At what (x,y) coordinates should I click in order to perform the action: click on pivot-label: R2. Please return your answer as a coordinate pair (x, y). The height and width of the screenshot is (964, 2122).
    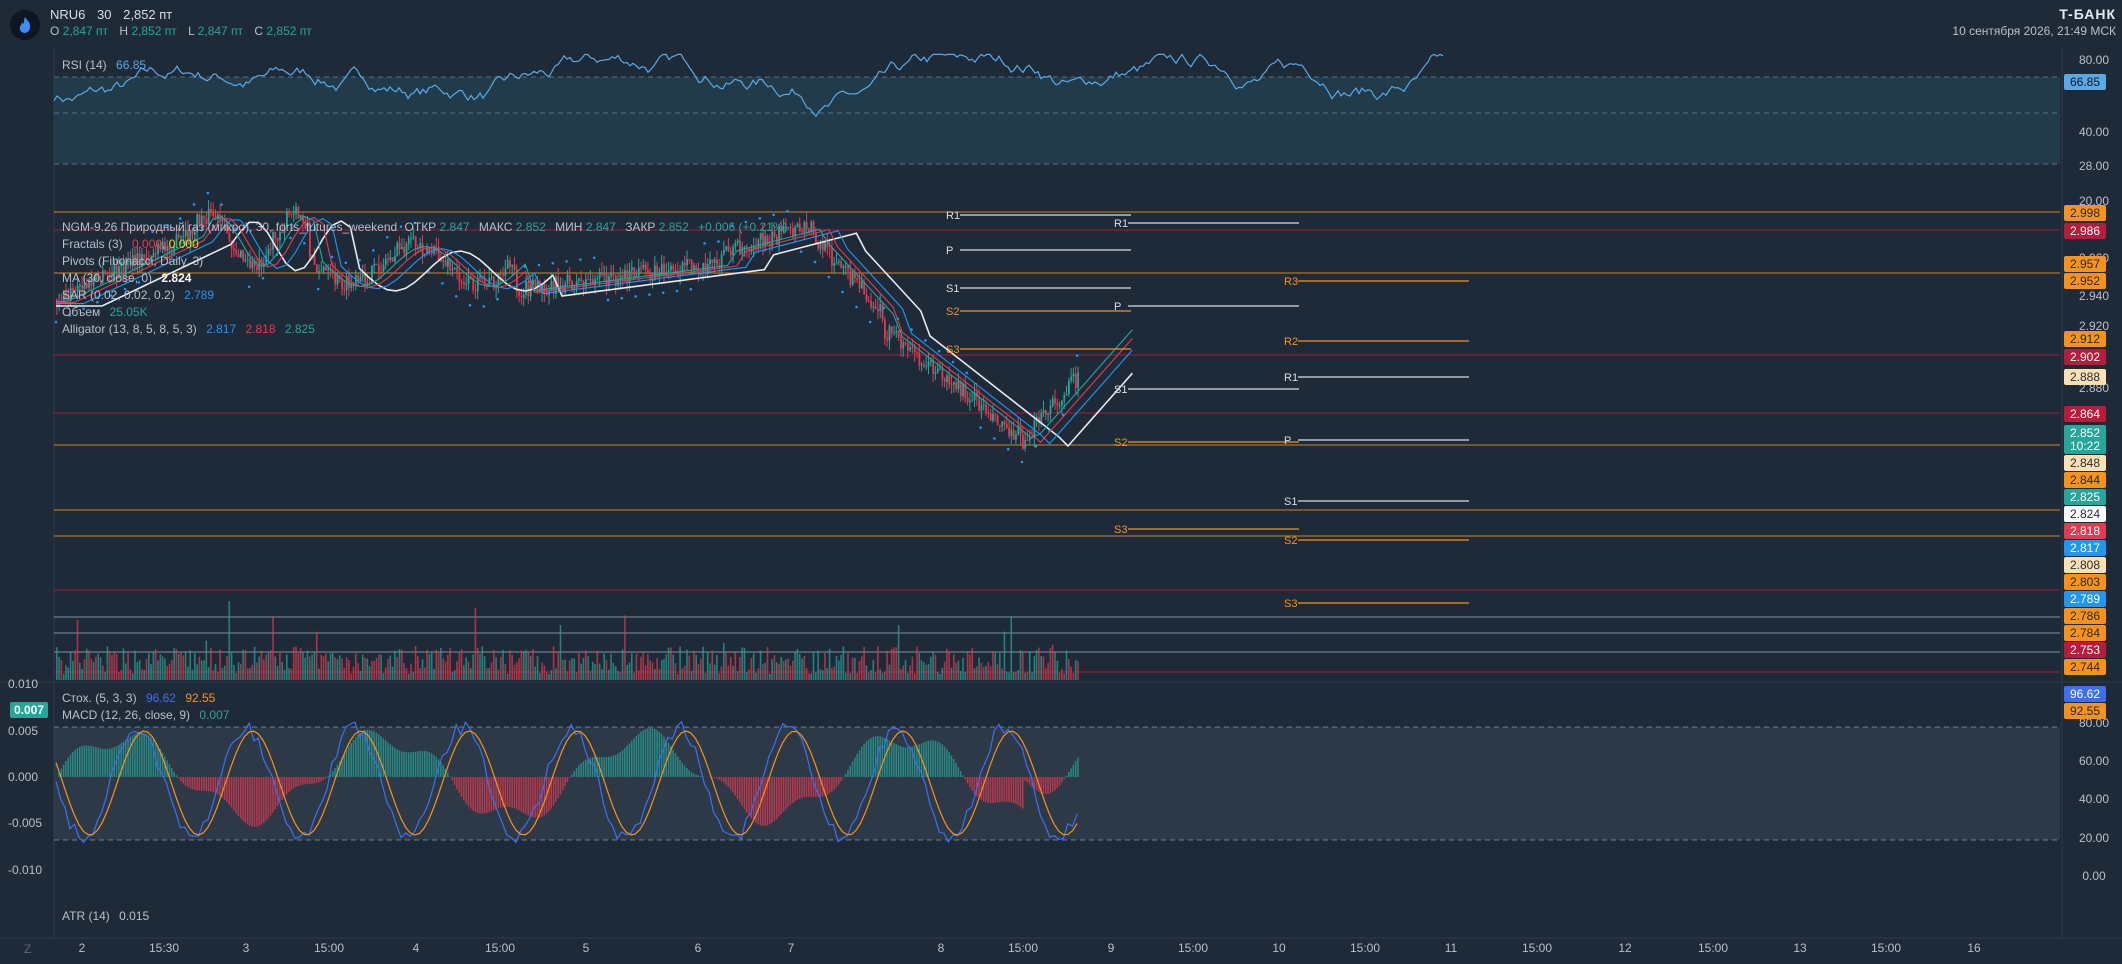
    Looking at the image, I should click on (1291, 342).